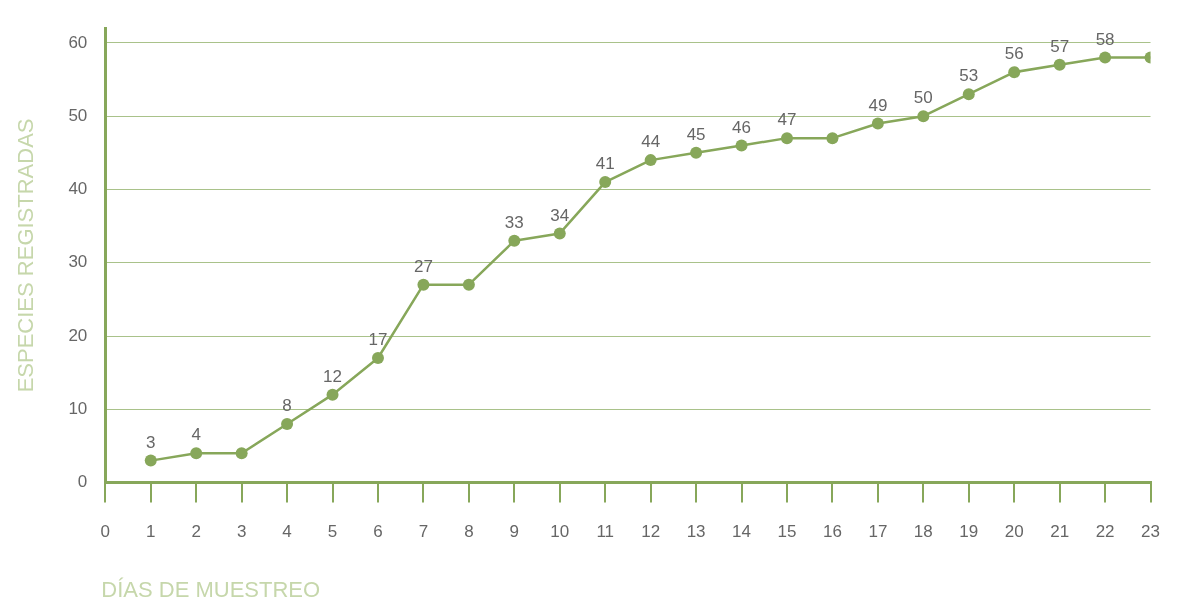 This screenshot has width=1180, height=603. Describe the element at coordinates (78, 335) in the screenshot. I see `y-tick-label: 20` at that location.